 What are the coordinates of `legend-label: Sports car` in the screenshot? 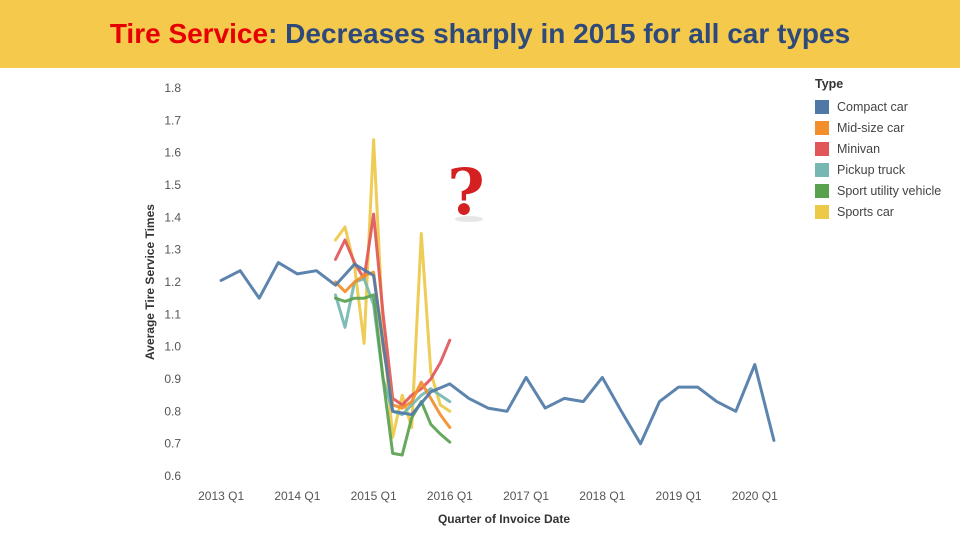 It's located at (865, 211).